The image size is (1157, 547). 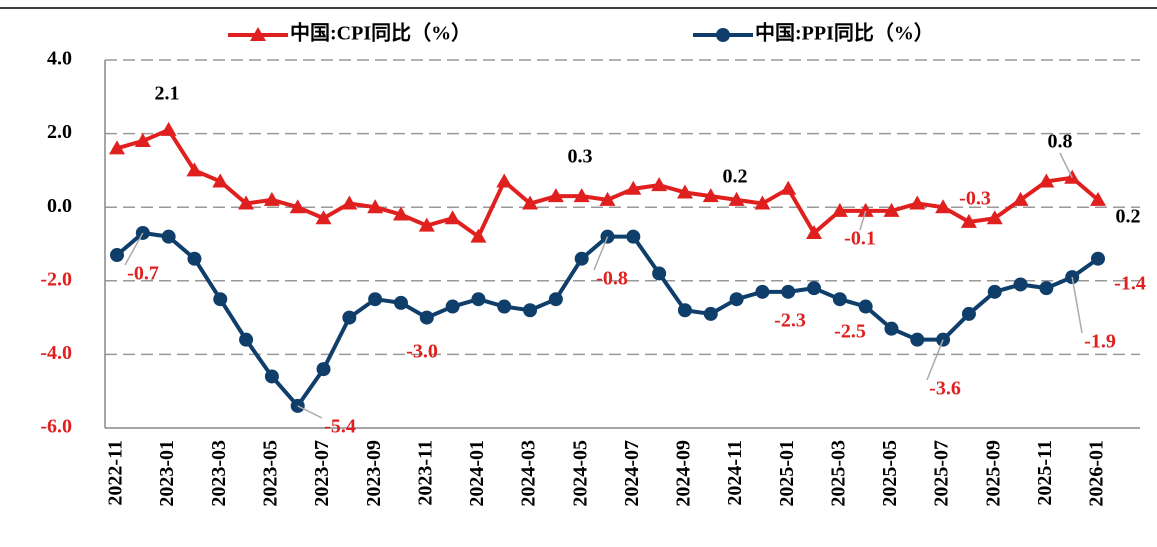 I want to click on x-tick-label: 2024-11, so click(x=735, y=473).